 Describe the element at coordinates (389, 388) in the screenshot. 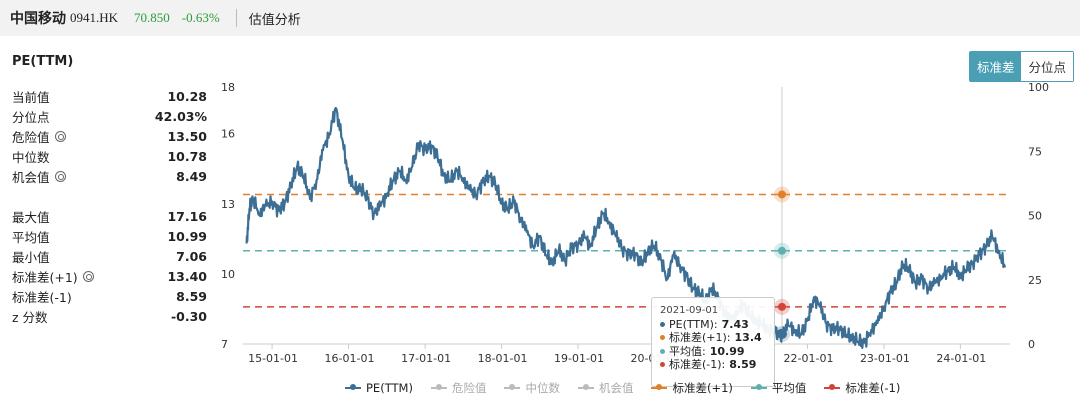

I see `legend-label: PE(TTM)` at that location.